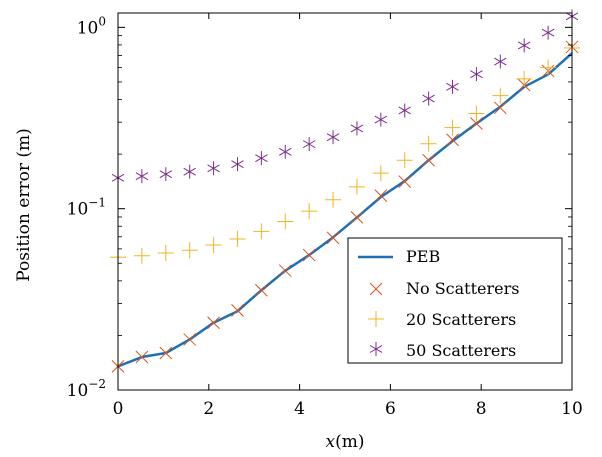 The width and height of the screenshot is (602, 457). What do you see at coordinates (390, 409) in the screenshot?
I see `x-tick-label: 6` at bounding box center [390, 409].